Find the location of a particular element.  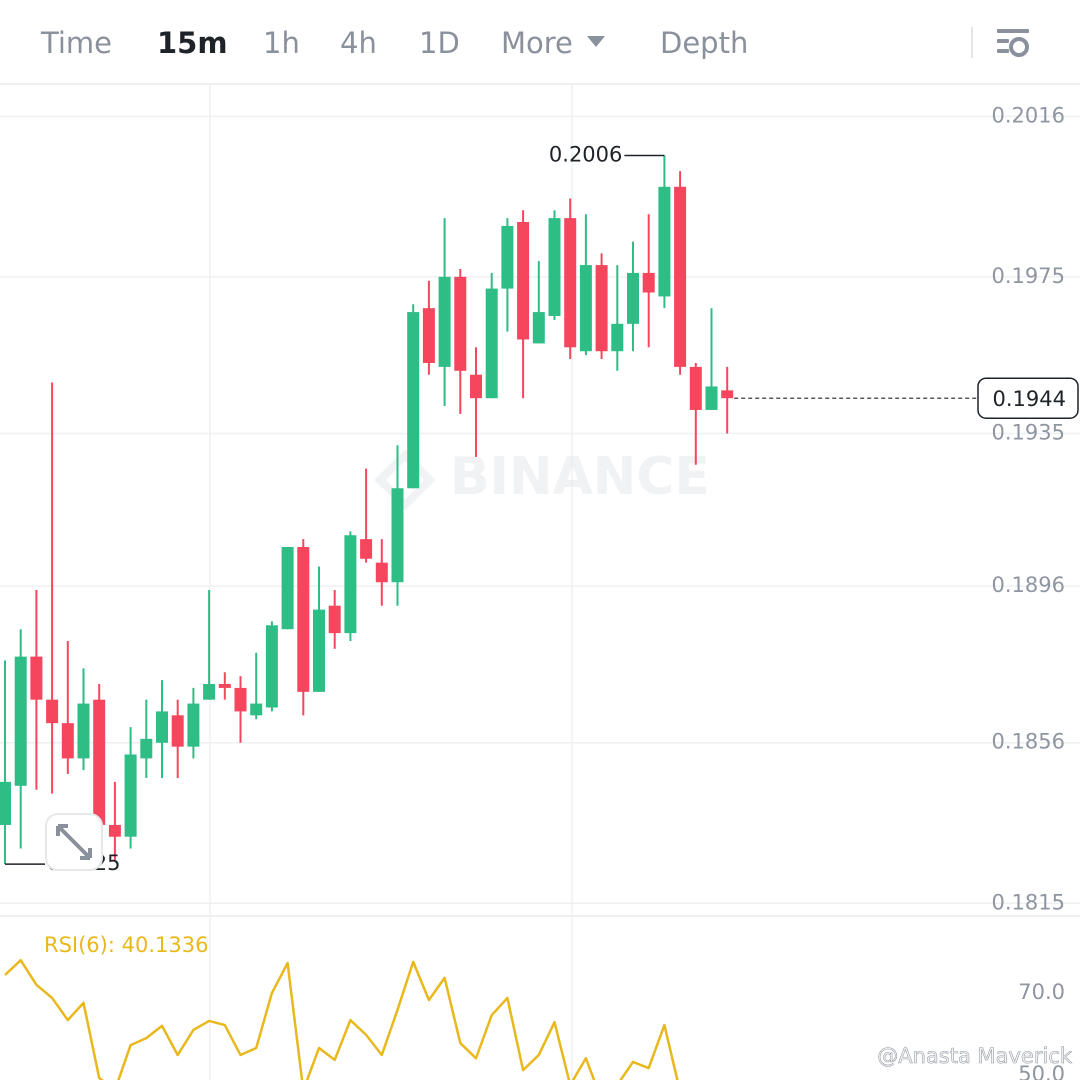

y-tick-label: 0.1856 is located at coordinates (1028, 742).